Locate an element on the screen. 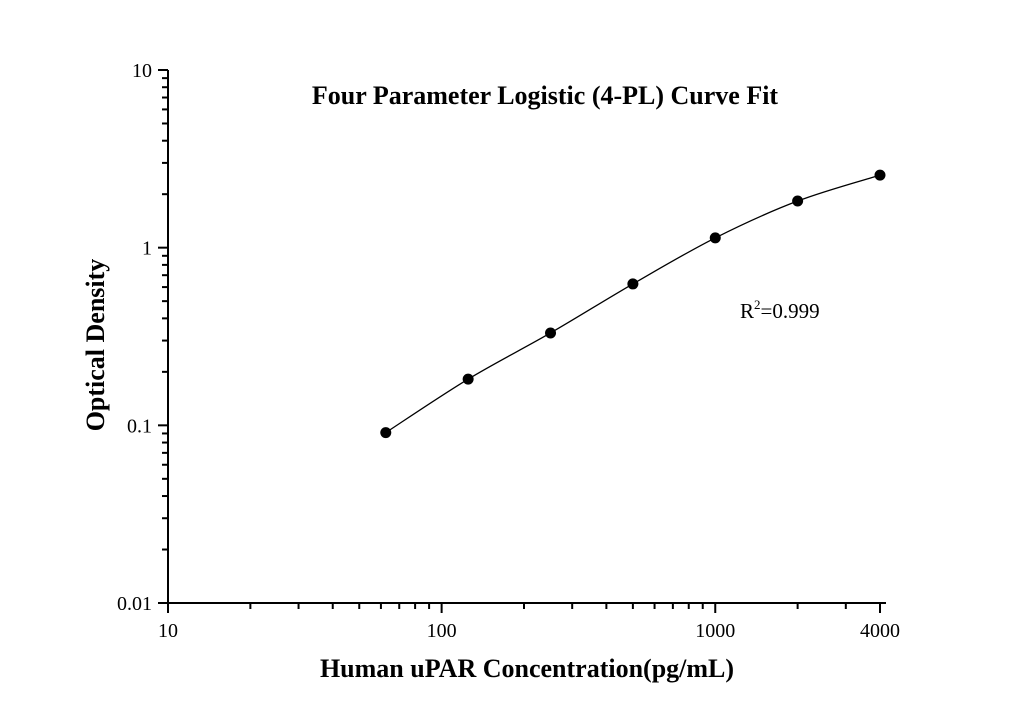 This screenshot has height=720, width=1024. x-axis-label: Human uPAR Concentration(pg/mL) is located at coordinates (527, 668).